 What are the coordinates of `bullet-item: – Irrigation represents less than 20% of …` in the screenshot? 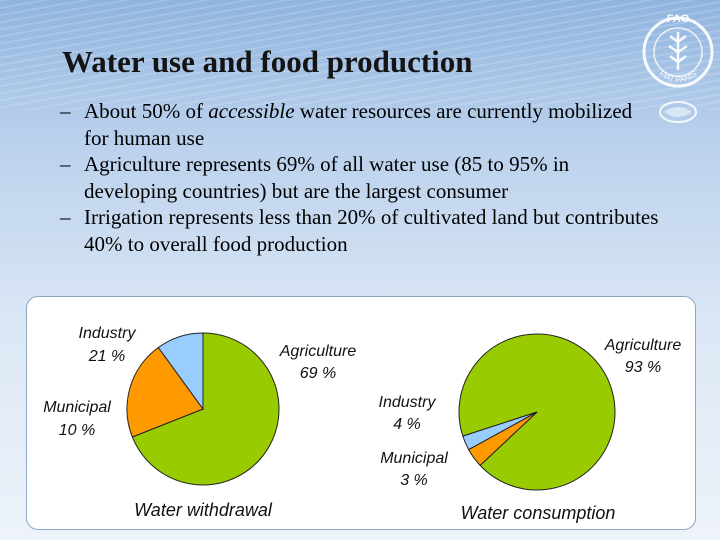 It's located at (359, 230).